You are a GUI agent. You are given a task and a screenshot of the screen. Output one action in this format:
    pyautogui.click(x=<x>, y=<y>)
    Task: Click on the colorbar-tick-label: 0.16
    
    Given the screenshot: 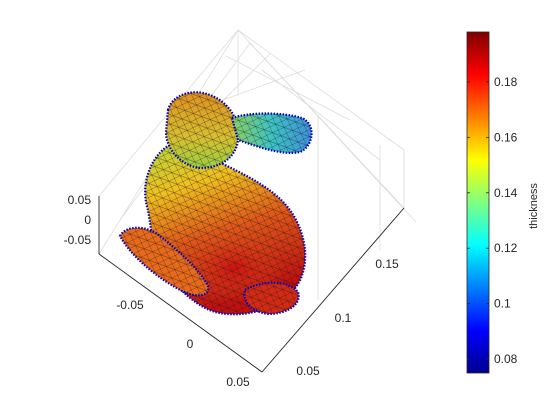 What is the action you would take?
    pyautogui.click(x=506, y=137)
    